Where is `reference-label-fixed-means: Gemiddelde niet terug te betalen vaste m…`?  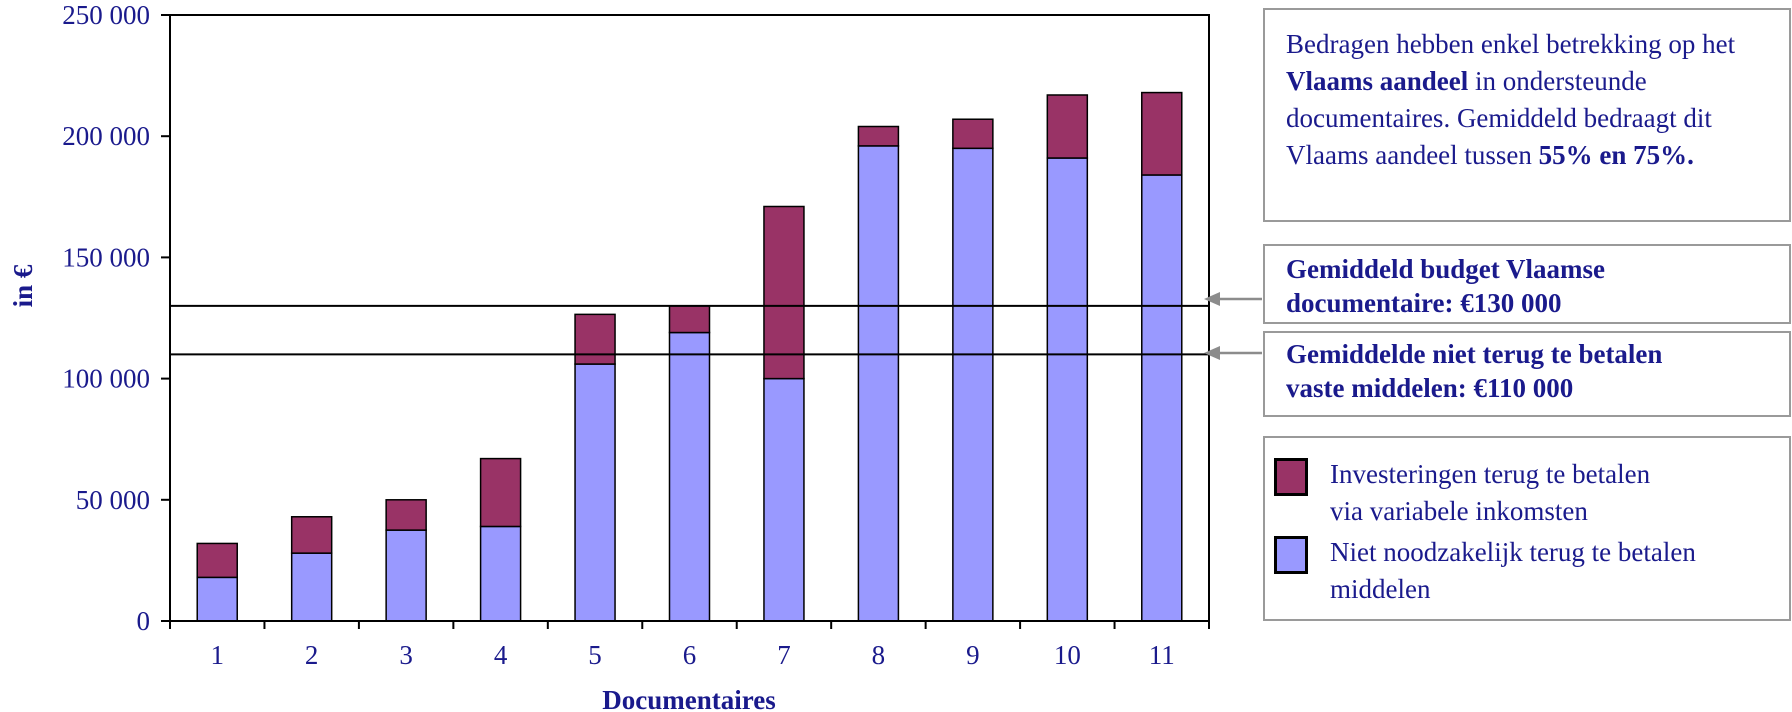
reference-label-fixed-means: Gemiddelde niet terug te betalen vaste m… is located at coordinates (1527, 374).